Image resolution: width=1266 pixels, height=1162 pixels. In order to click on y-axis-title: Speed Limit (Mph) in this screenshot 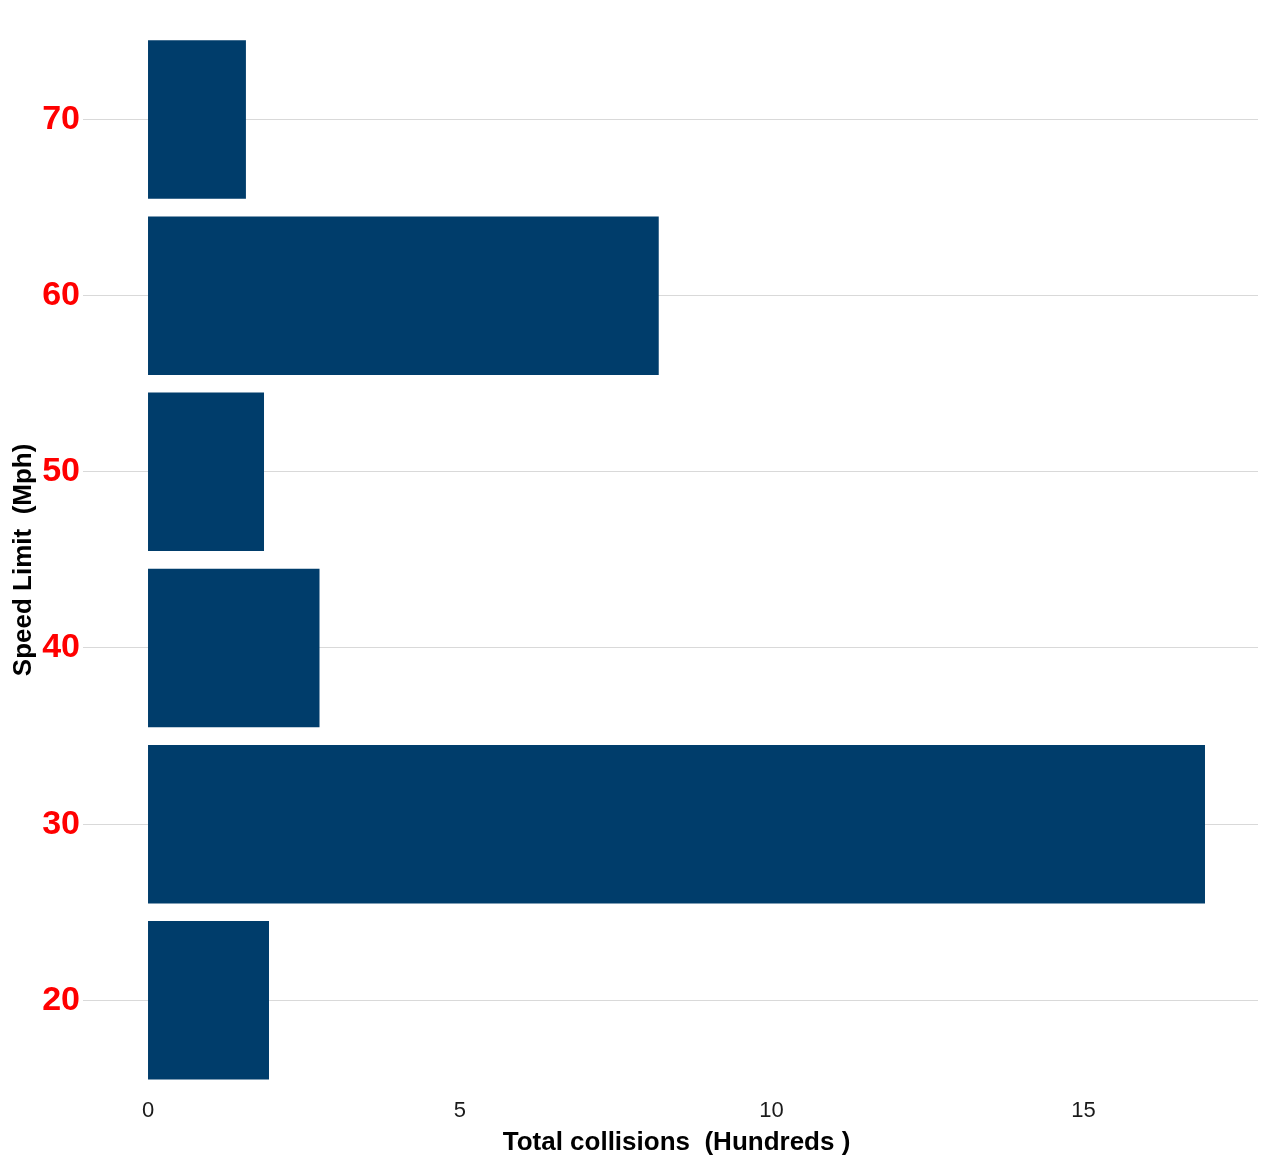, I will do `click(21, 560)`.